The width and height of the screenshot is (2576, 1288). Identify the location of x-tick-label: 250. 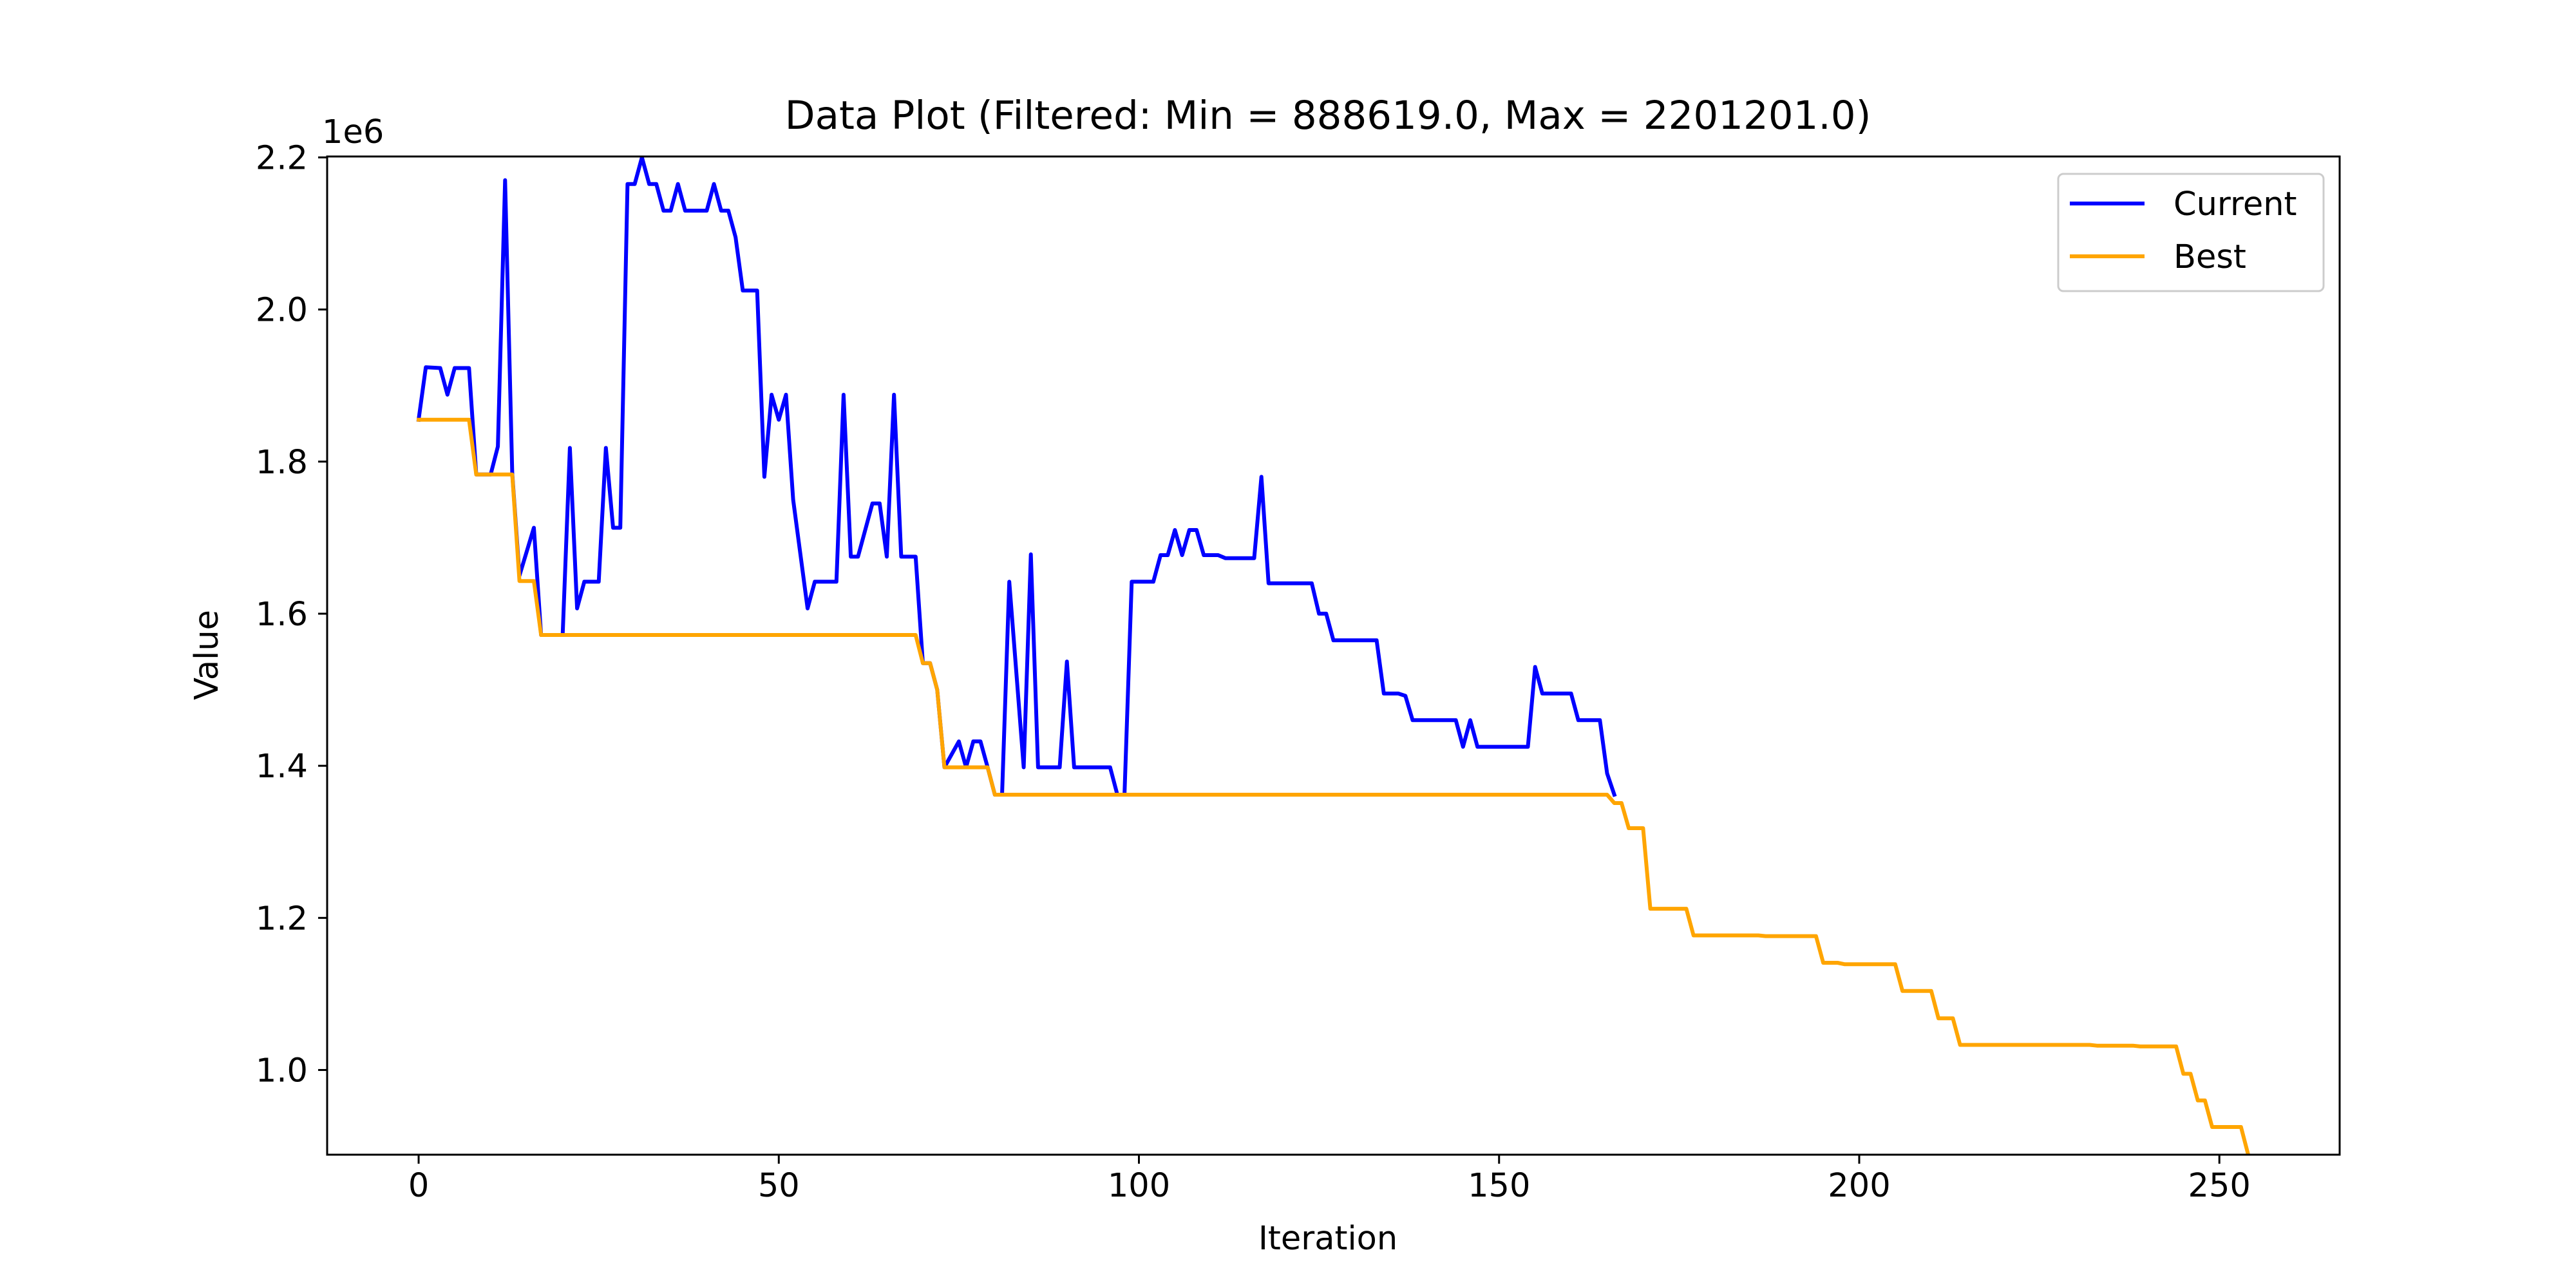
(2219, 1186).